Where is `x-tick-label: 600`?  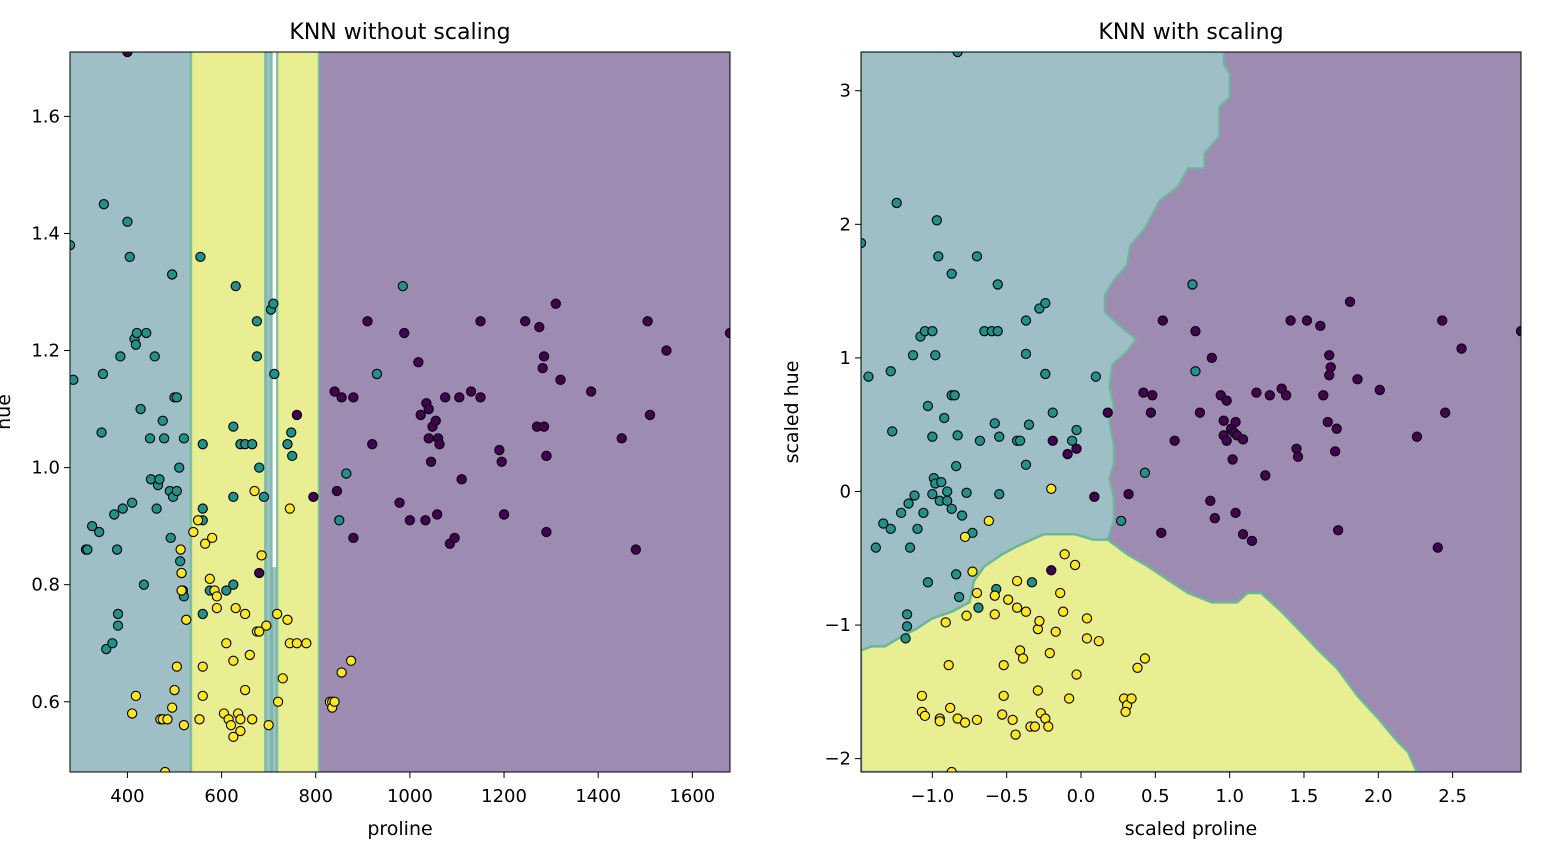 x-tick-label: 600 is located at coordinates (221, 796).